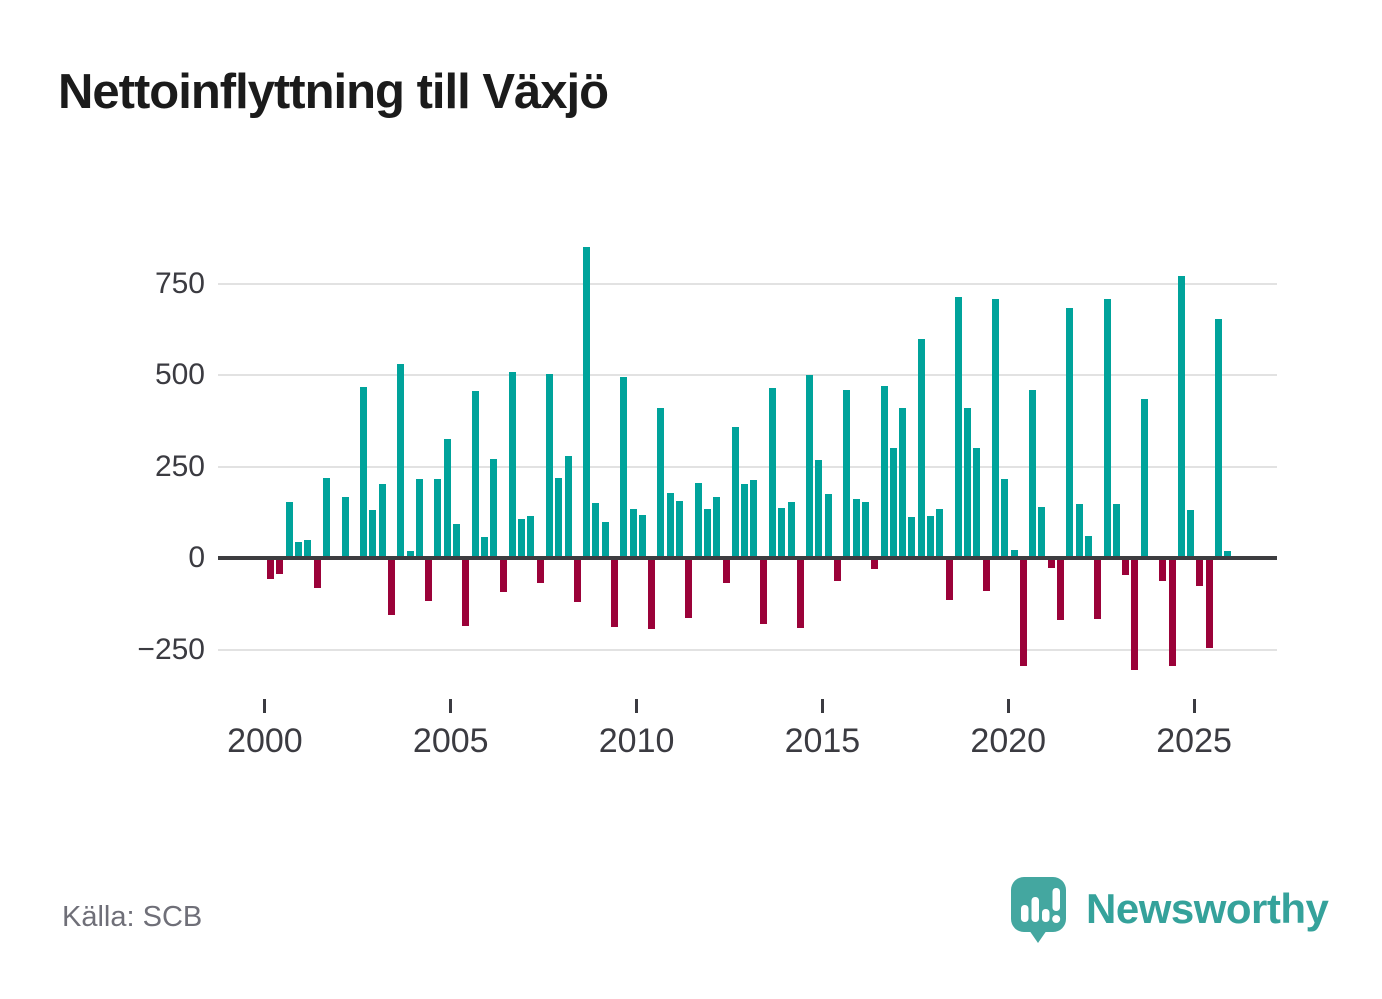 The height and width of the screenshot is (999, 1382). I want to click on y-axis-label-0: 0, so click(196, 557).